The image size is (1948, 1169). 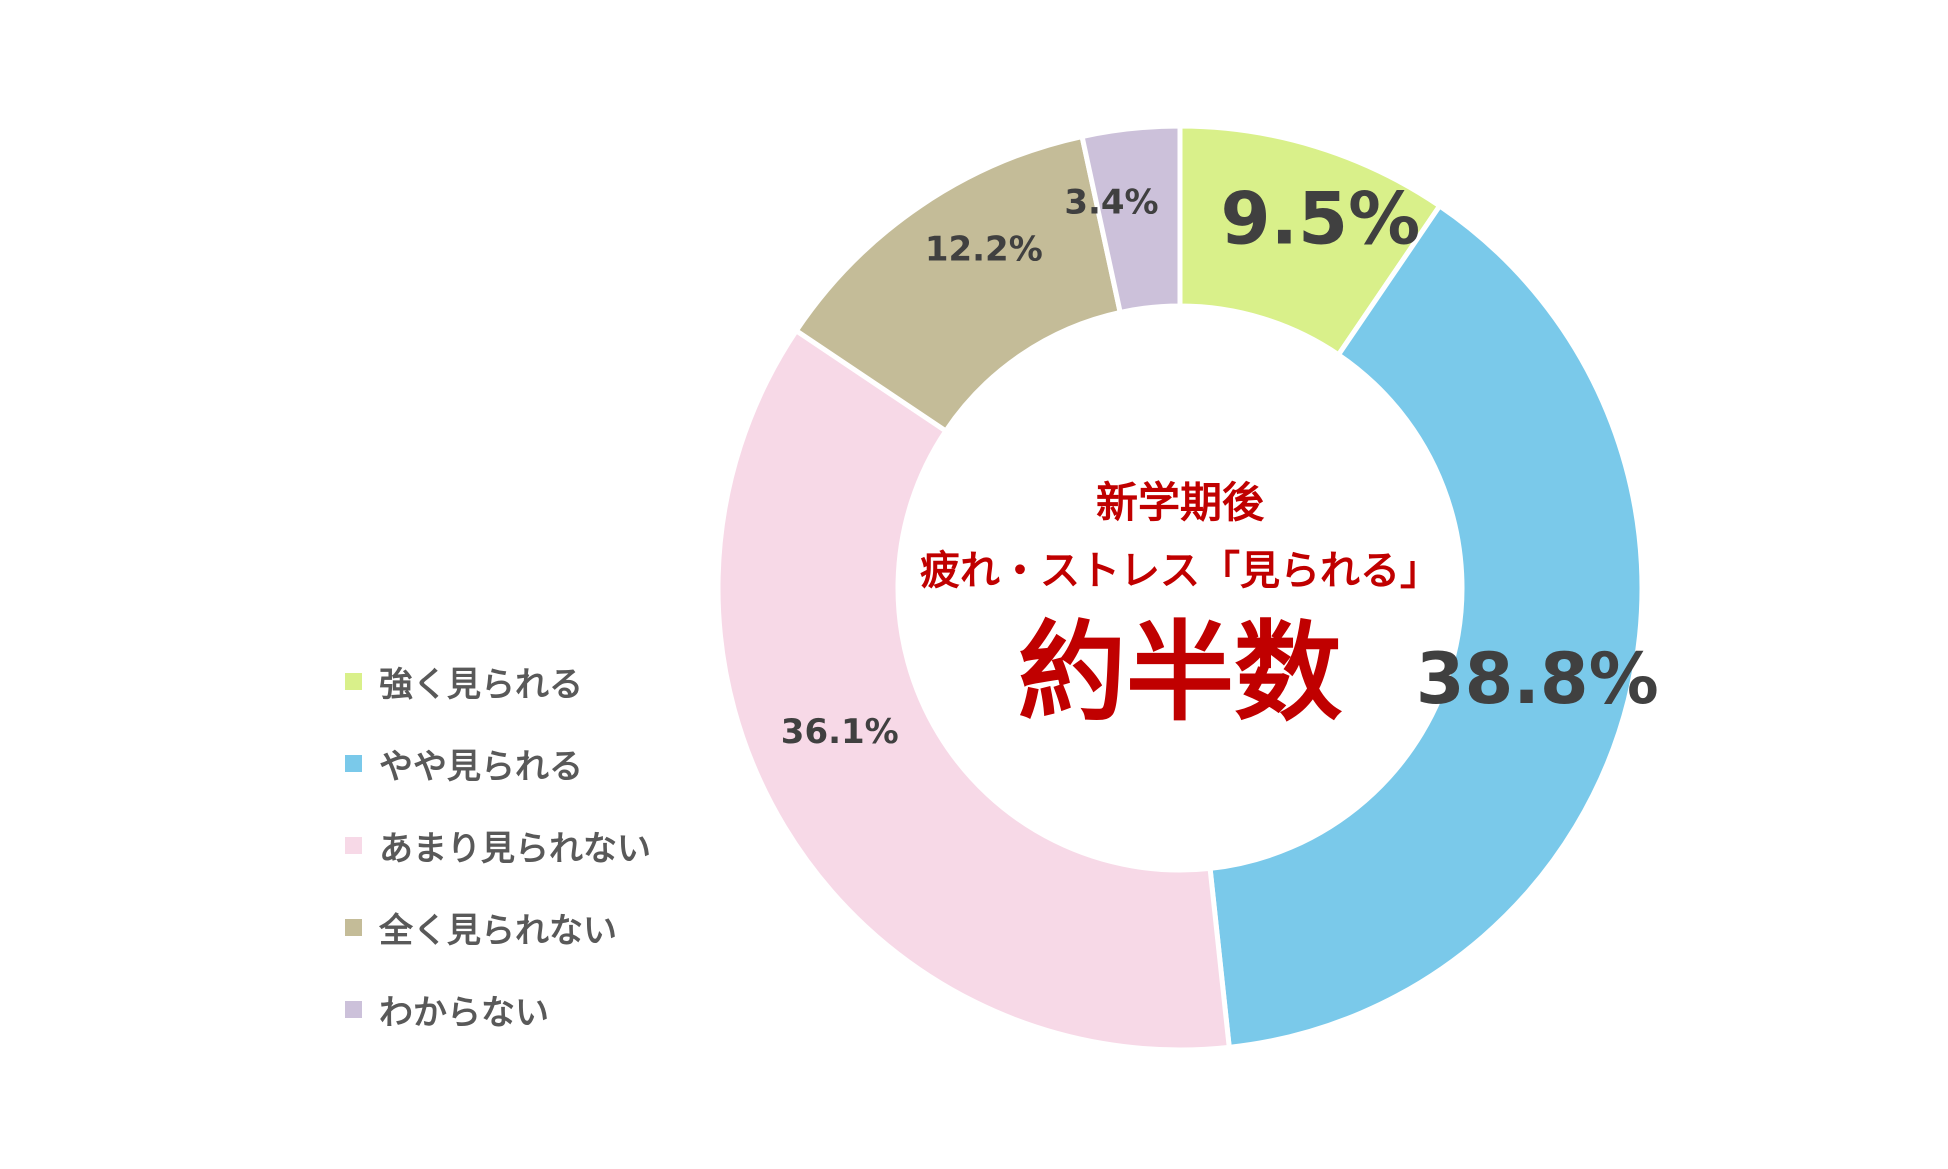 What do you see at coordinates (498, 930) in the screenshot?
I see `legend-label: 全く見られない` at bounding box center [498, 930].